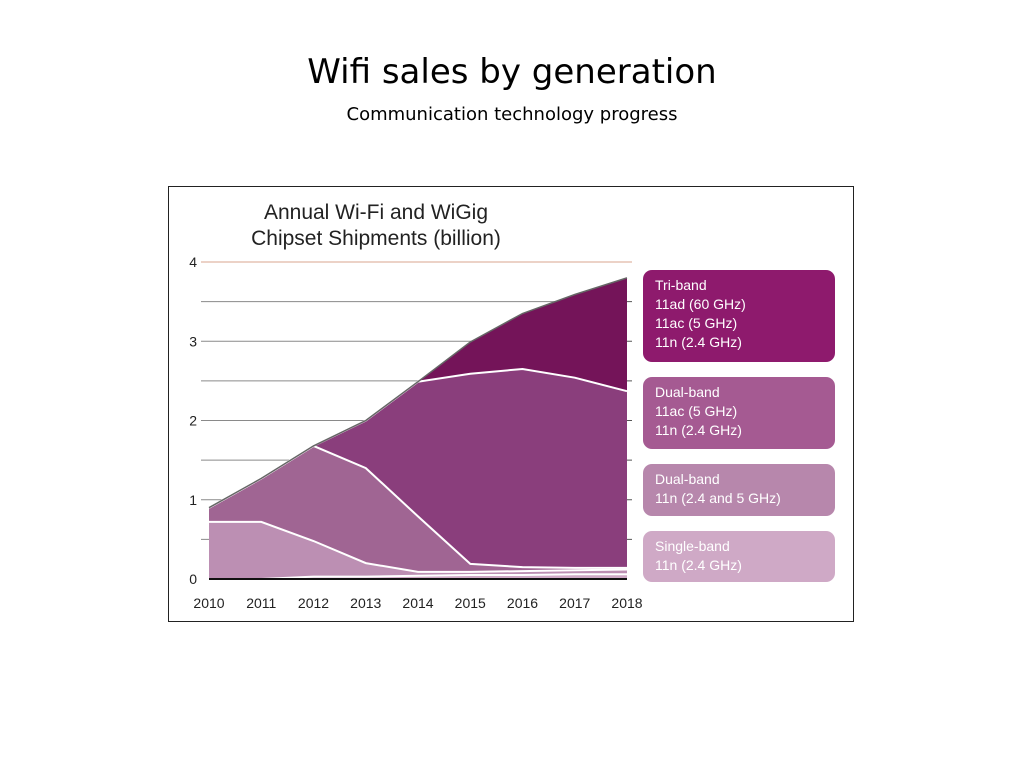 This screenshot has width=1024, height=768. I want to click on legend-label: 11ad (60 GHz), so click(700, 304).